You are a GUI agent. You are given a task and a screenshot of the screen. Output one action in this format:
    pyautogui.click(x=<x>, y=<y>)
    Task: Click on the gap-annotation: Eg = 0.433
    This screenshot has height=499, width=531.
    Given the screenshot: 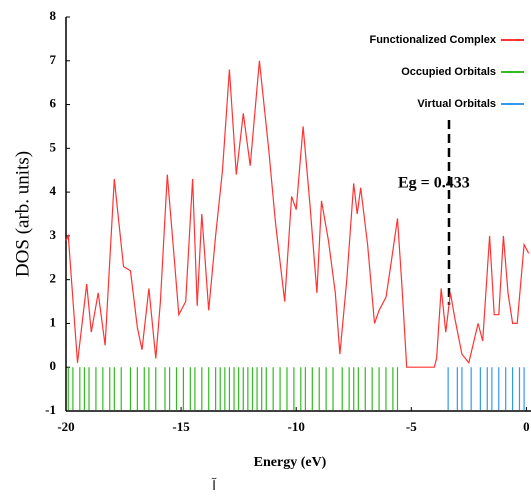 What is the action you would take?
    pyautogui.click(x=434, y=183)
    